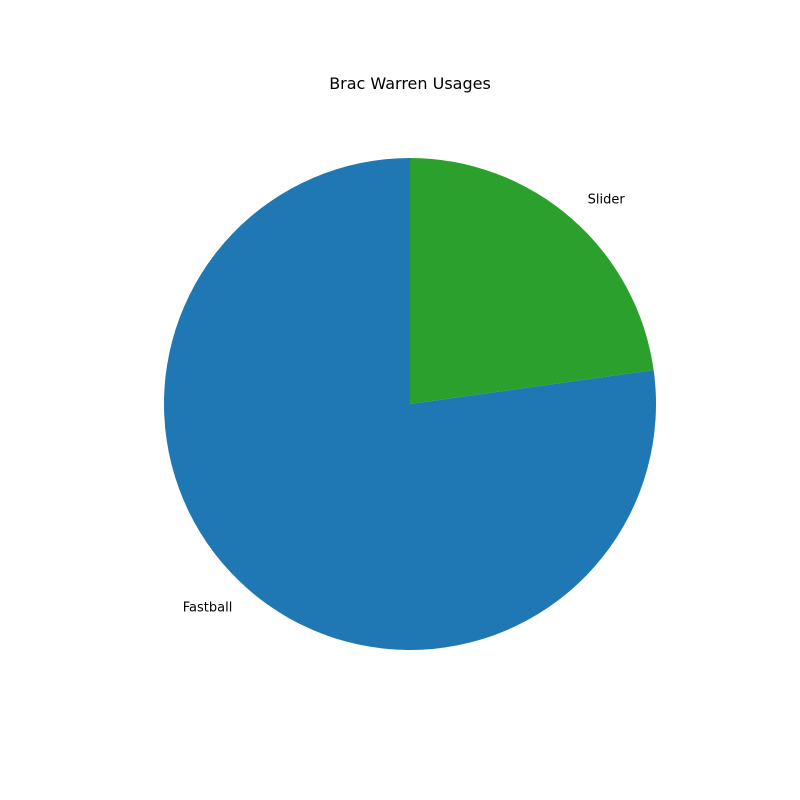  What do you see at coordinates (532, 281) in the screenshot?
I see `pie-slice-slider` at bounding box center [532, 281].